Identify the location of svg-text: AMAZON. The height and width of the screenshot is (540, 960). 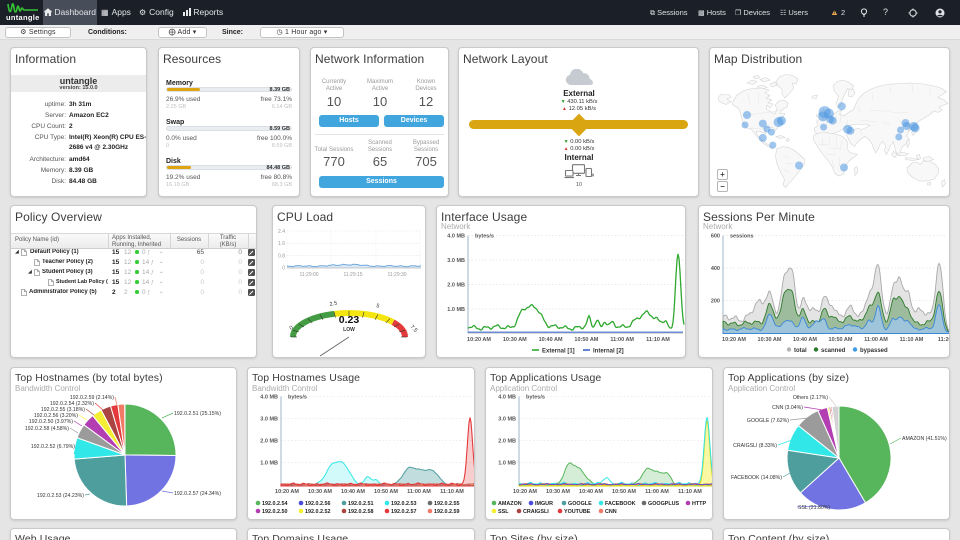
(510, 504).